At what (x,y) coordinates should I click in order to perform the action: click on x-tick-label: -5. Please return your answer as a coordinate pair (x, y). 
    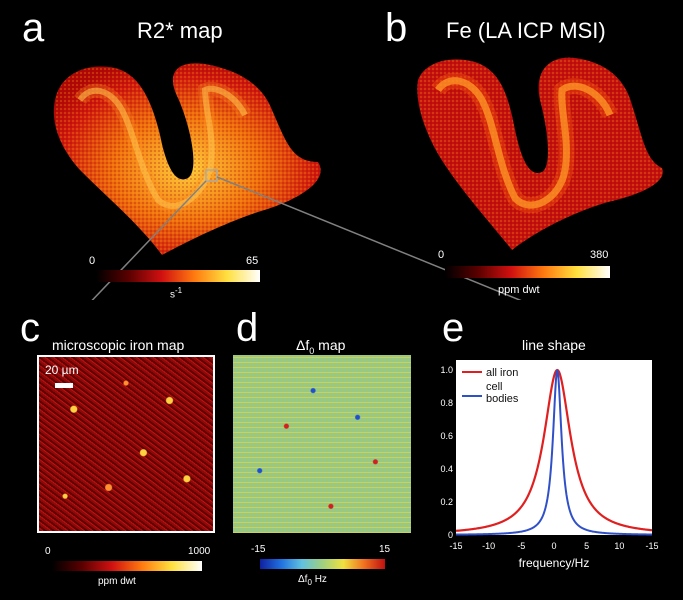
    Looking at the image, I should click on (521, 546).